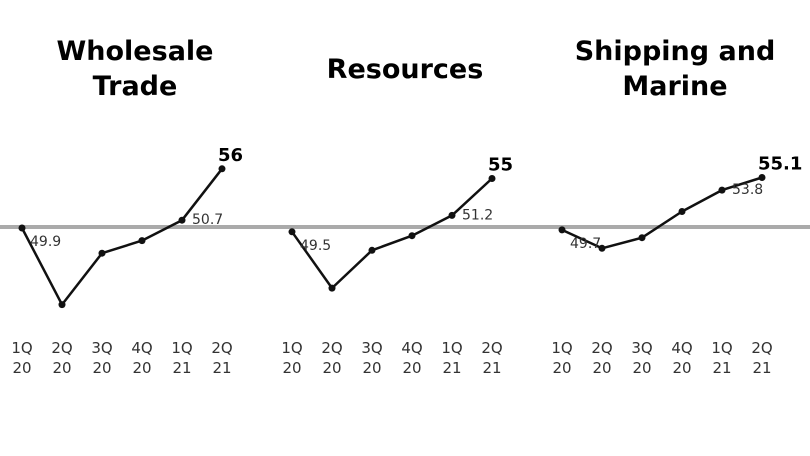  What do you see at coordinates (780, 164) in the screenshot?
I see `data-label: 55.1` at bounding box center [780, 164].